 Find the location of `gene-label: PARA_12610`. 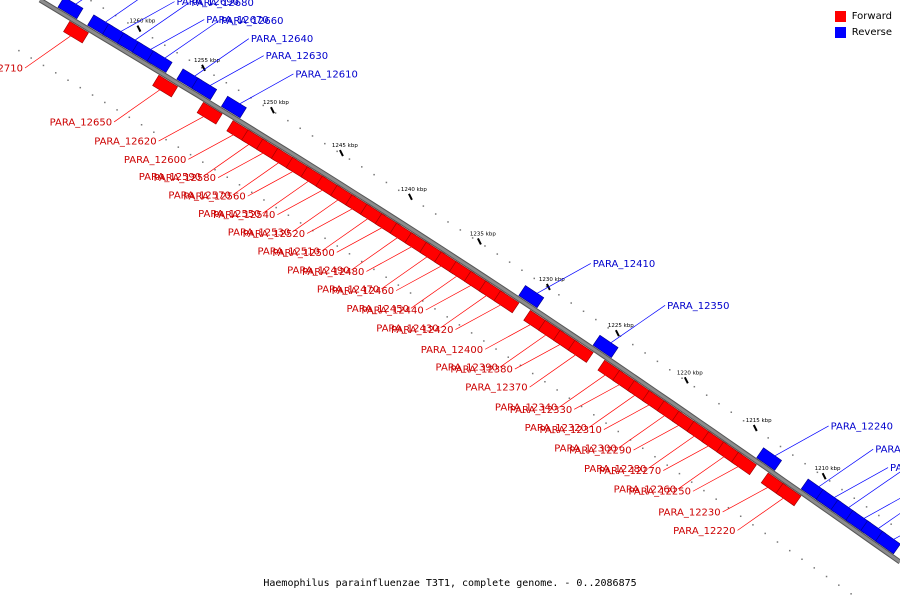

gene-label: PARA_12610 is located at coordinates (326, 74).